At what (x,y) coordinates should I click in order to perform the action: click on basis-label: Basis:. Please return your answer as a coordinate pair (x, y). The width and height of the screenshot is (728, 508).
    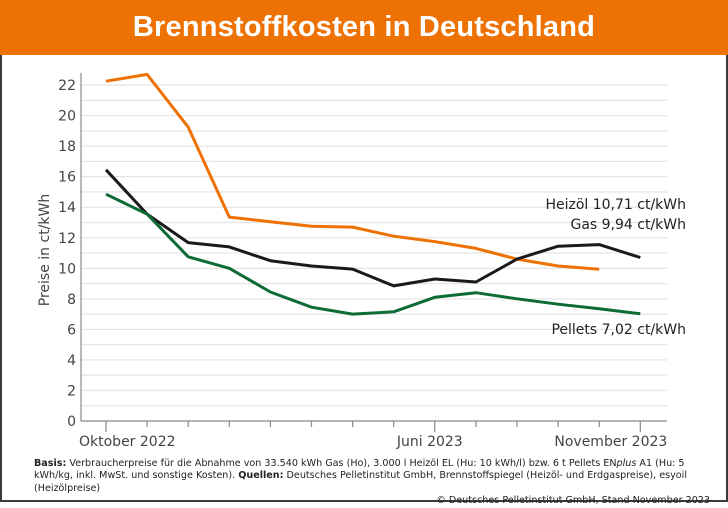
    Looking at the image, I should click on (50, 463).